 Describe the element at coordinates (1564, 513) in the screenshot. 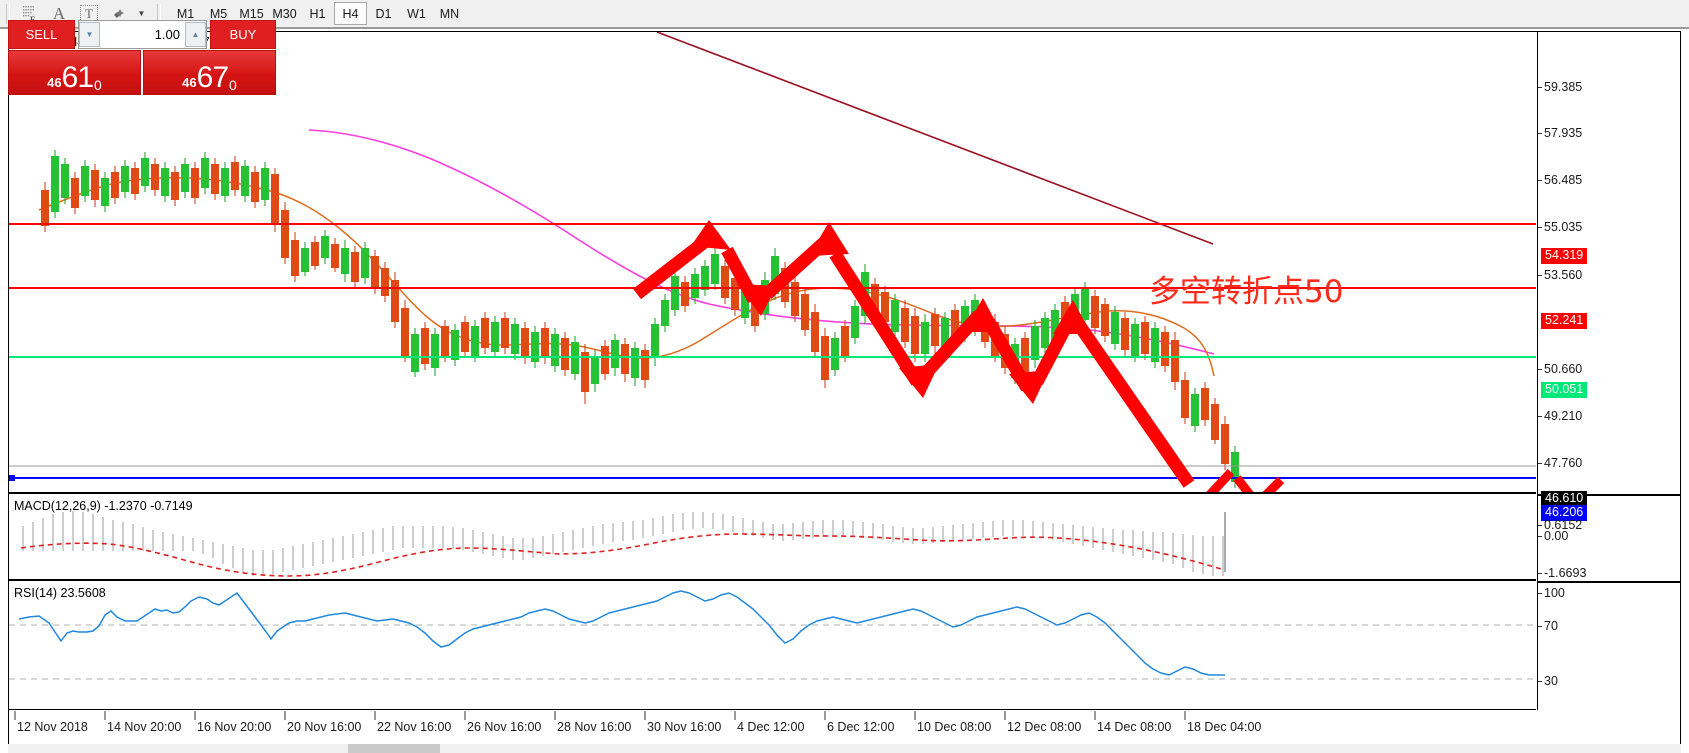

I see `level-tag-46: 46.206` at that location.